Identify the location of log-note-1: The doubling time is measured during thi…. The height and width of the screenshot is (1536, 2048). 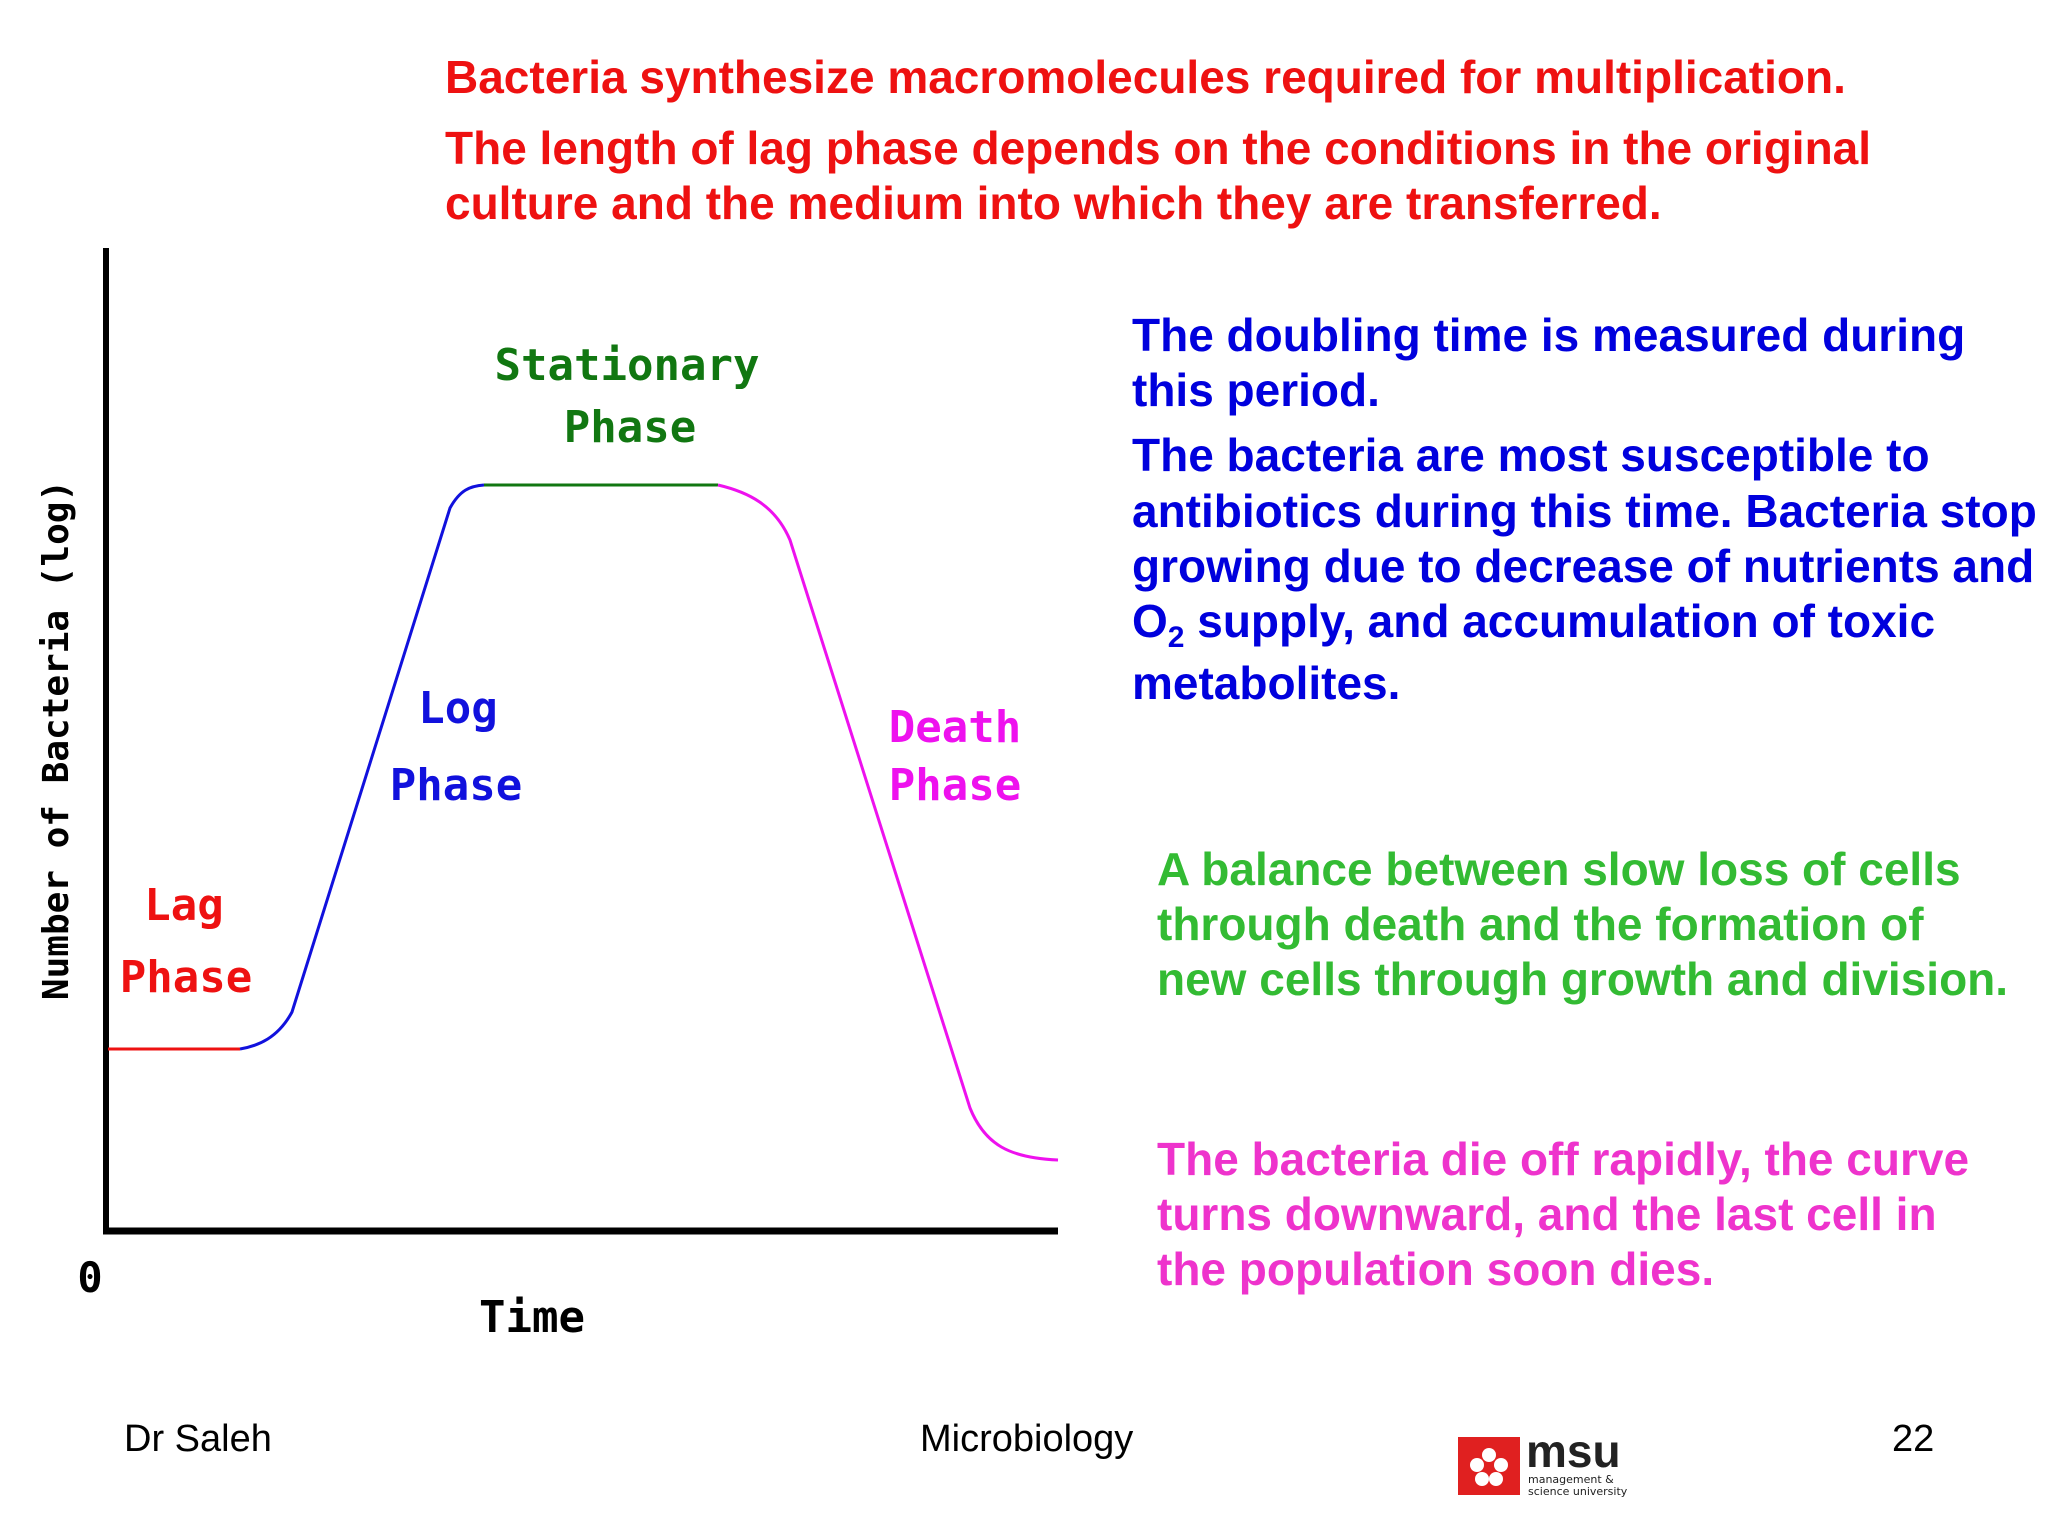
(1549, 363).